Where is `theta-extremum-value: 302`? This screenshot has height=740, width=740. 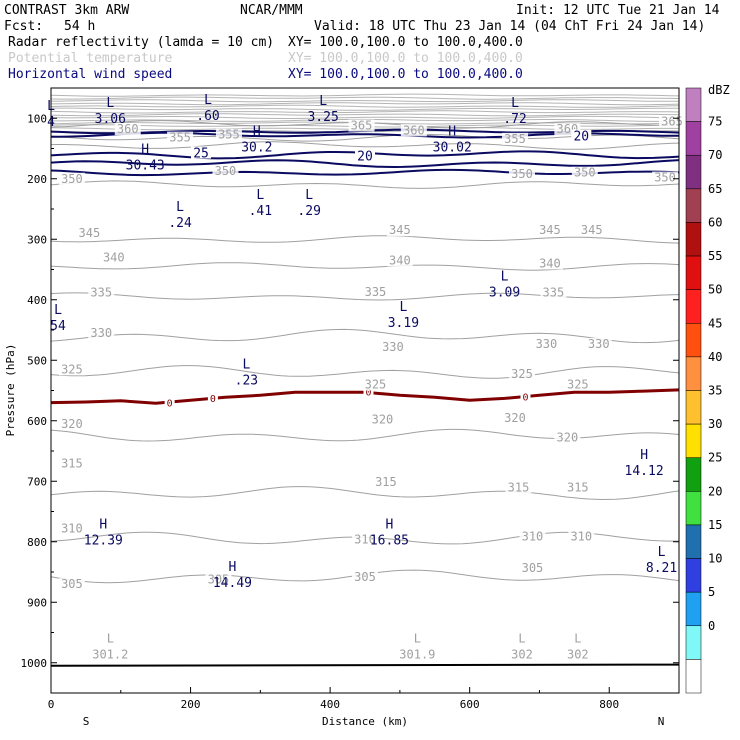
theta-extremum-value: 302 is located at coordinates (578, 655).